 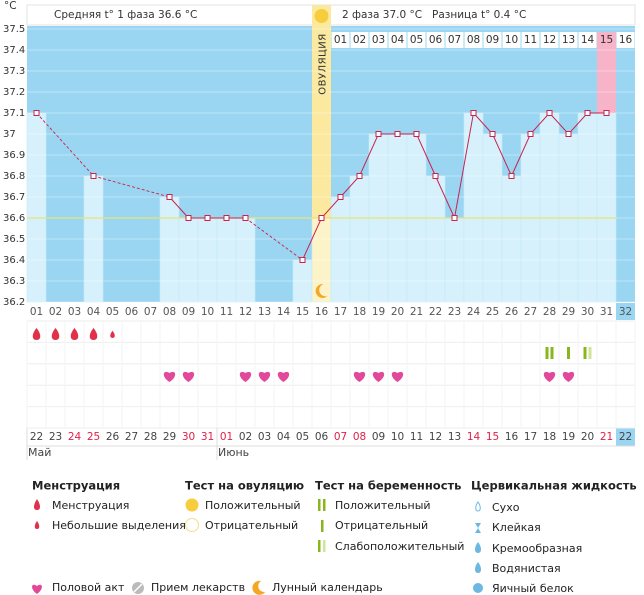 I want to click on date-label: 06, so click(x=322, y=437).